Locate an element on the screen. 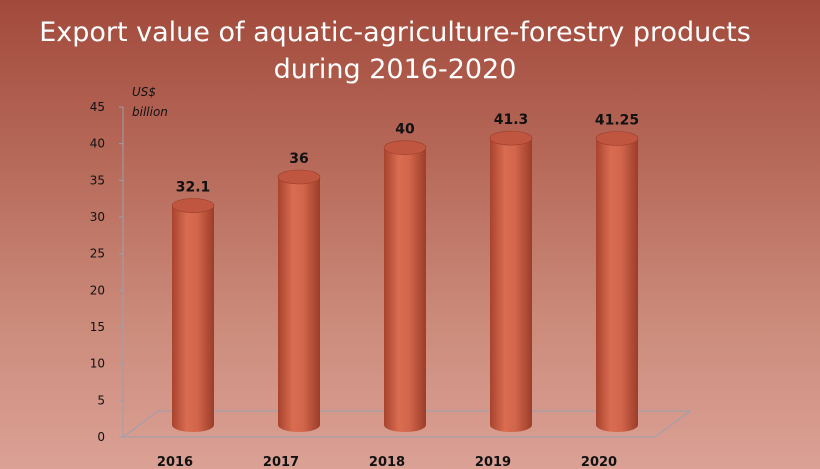 Image resolution: width=820 pixels, height=469 pixels. y-tick-label: 10 is located at coordinates (97, 364).